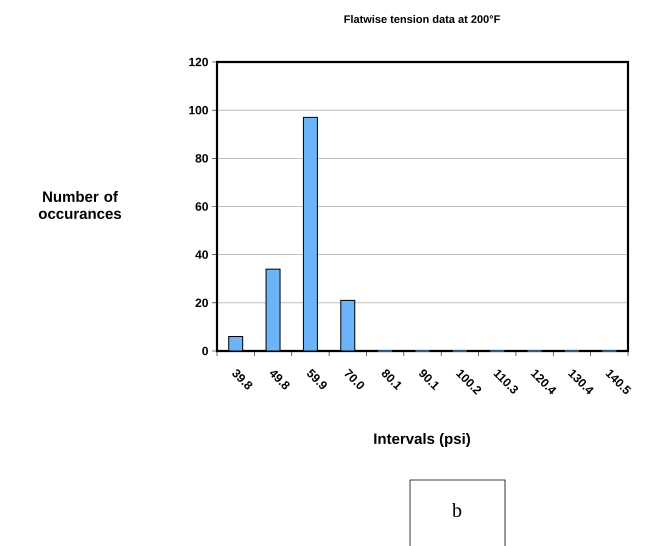  I want to click on x-axis-title: Intervals (psi), so click(422, 440).